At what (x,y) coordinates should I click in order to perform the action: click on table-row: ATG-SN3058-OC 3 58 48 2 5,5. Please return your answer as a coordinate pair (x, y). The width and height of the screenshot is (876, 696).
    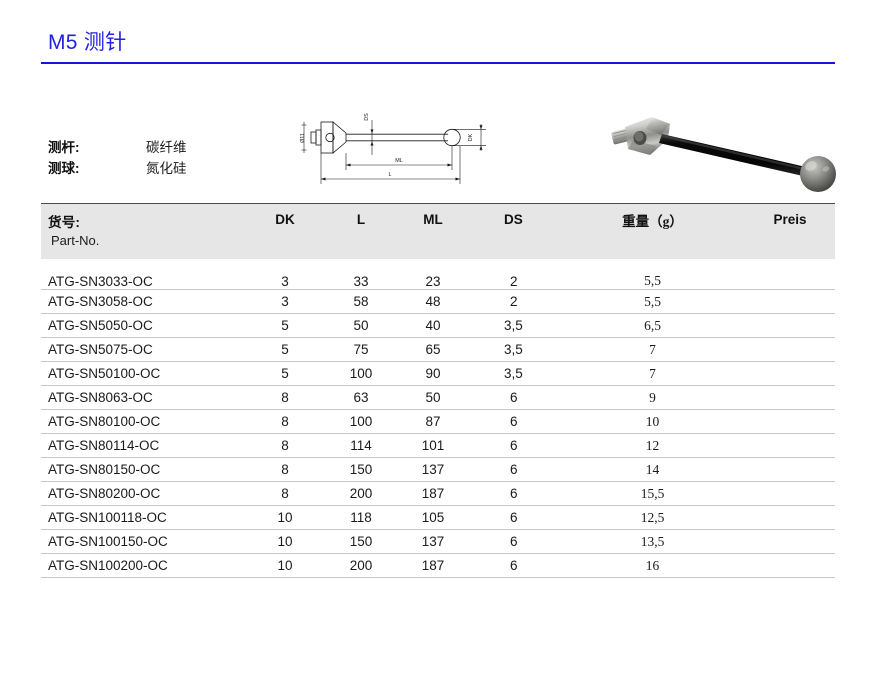
    Looking at the image, I should click on (438, 301).